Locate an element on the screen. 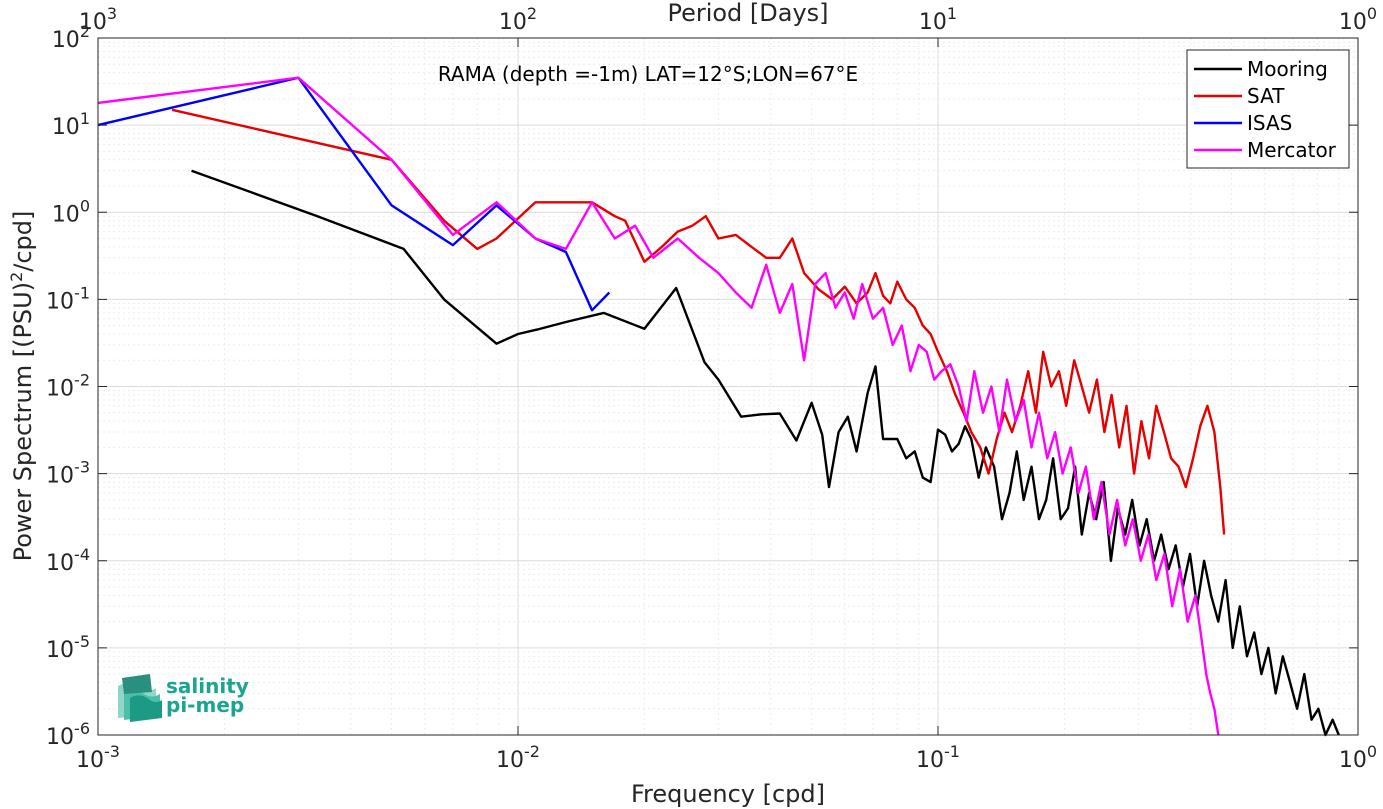  y-axis-title-tail: /cpd] is located at coordinates (23, 241).